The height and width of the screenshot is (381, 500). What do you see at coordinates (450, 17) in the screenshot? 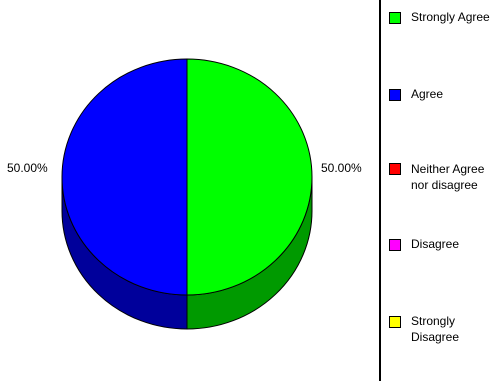
I see `legend-label-strongly-agree: Strongly Agree` at bounding box center [450, 17].